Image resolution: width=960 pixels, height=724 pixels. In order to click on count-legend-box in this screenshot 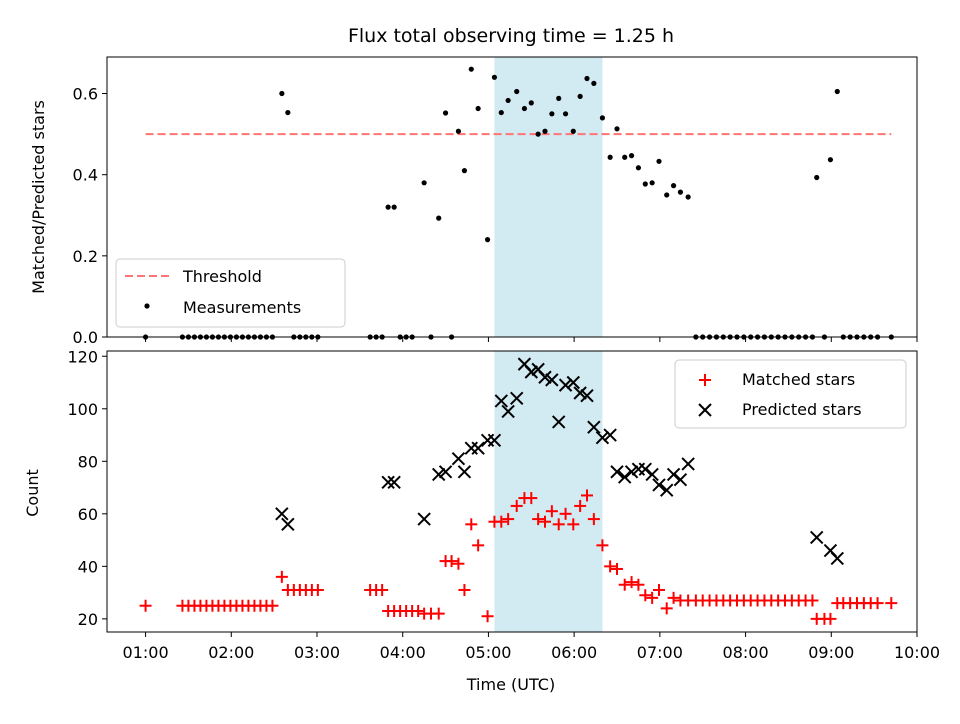, I will do `click(790, 394)`.